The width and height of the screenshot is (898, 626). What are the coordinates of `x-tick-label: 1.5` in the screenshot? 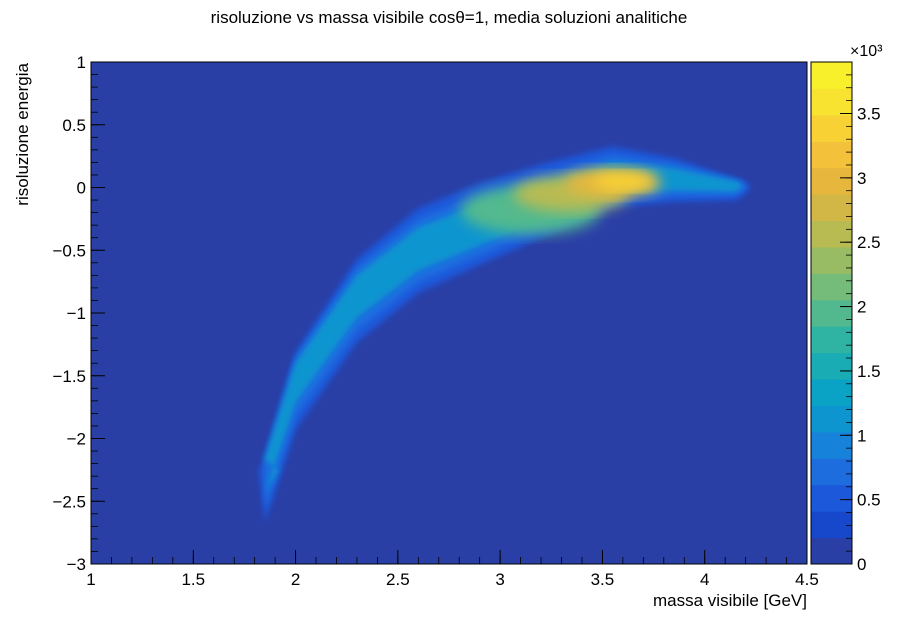 It's located at (193, 579).